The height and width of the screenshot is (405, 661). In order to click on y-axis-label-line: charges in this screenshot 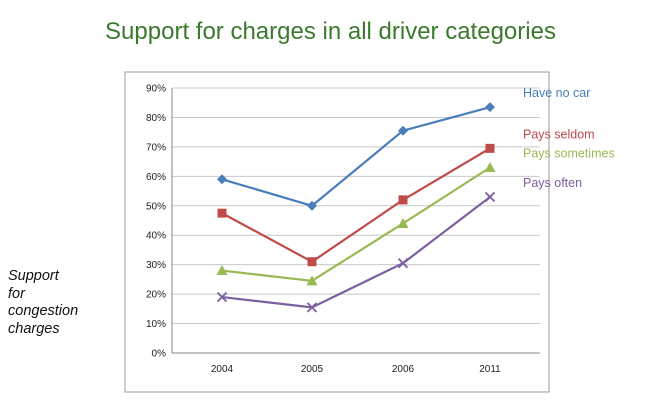, I will do `click(34, 328)`.